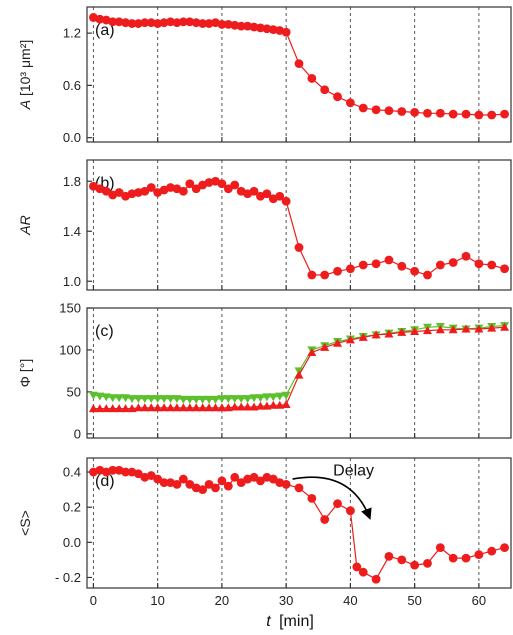 This screenshot has width=513, height=635. I want to click on series-line, so click(299, 362).